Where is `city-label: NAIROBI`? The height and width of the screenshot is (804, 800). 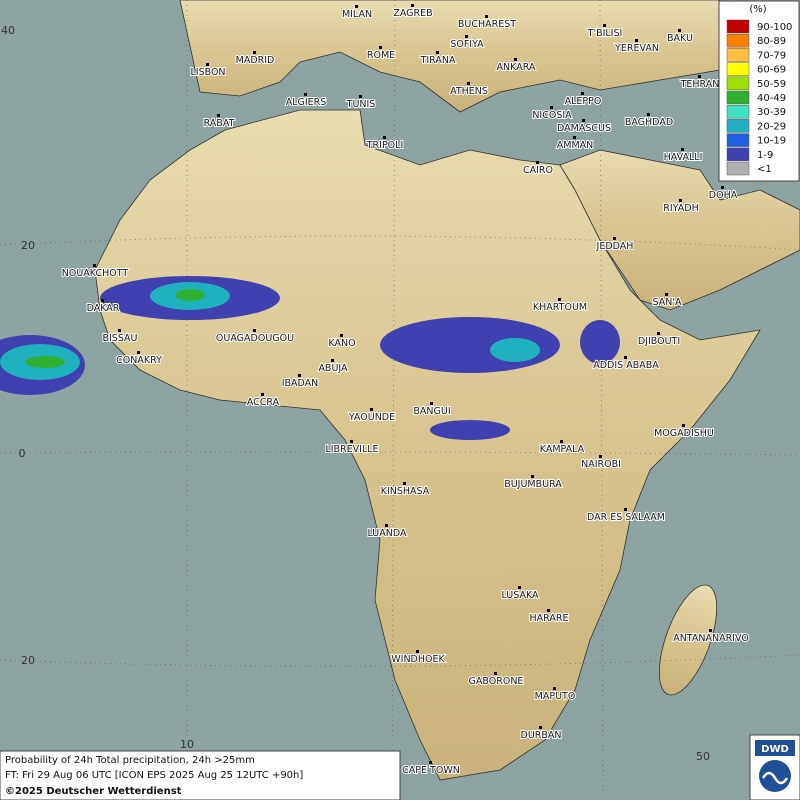 city-label: NAIROBI is located at coordinates (601, 464).